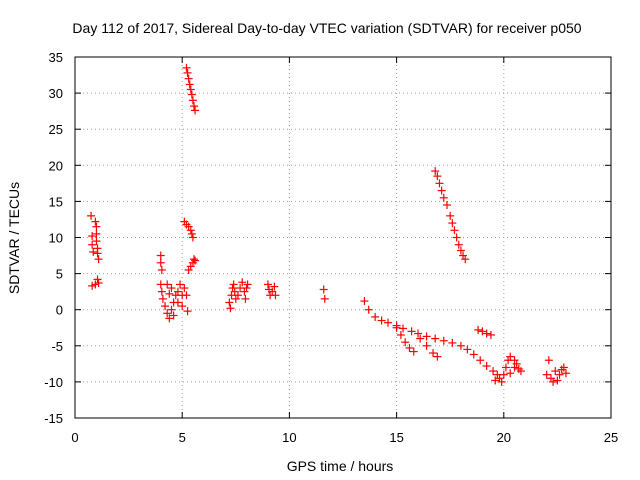 This screenshot has height=480, width=640. What do you see at coordinates (56, 129) in the screenshot?
I see `y-tick-label: 25` at bounding box center [56, 129].